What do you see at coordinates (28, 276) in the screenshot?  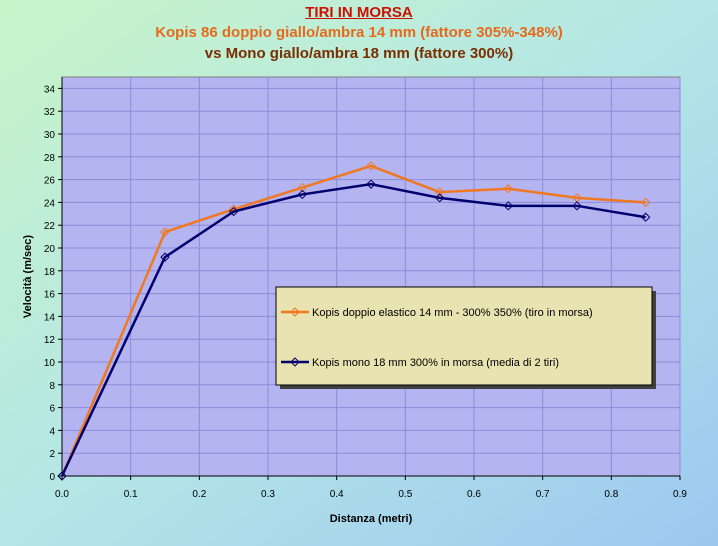 I see `y-axis-label: Velocità (m/sec)` at bounding box center [28, 276].